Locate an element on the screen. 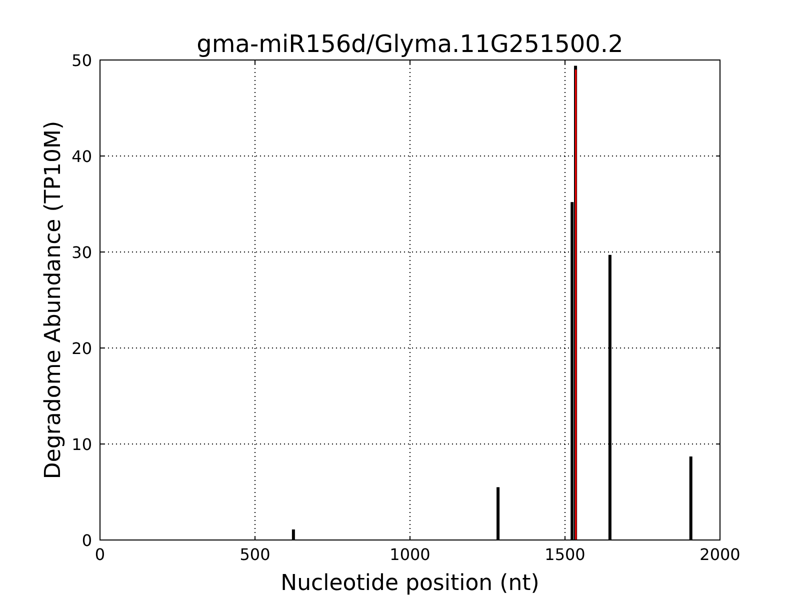 The height and width of the screenshot is (600, 800). y-tick-label: 30 is located at coordinates (82, 252).